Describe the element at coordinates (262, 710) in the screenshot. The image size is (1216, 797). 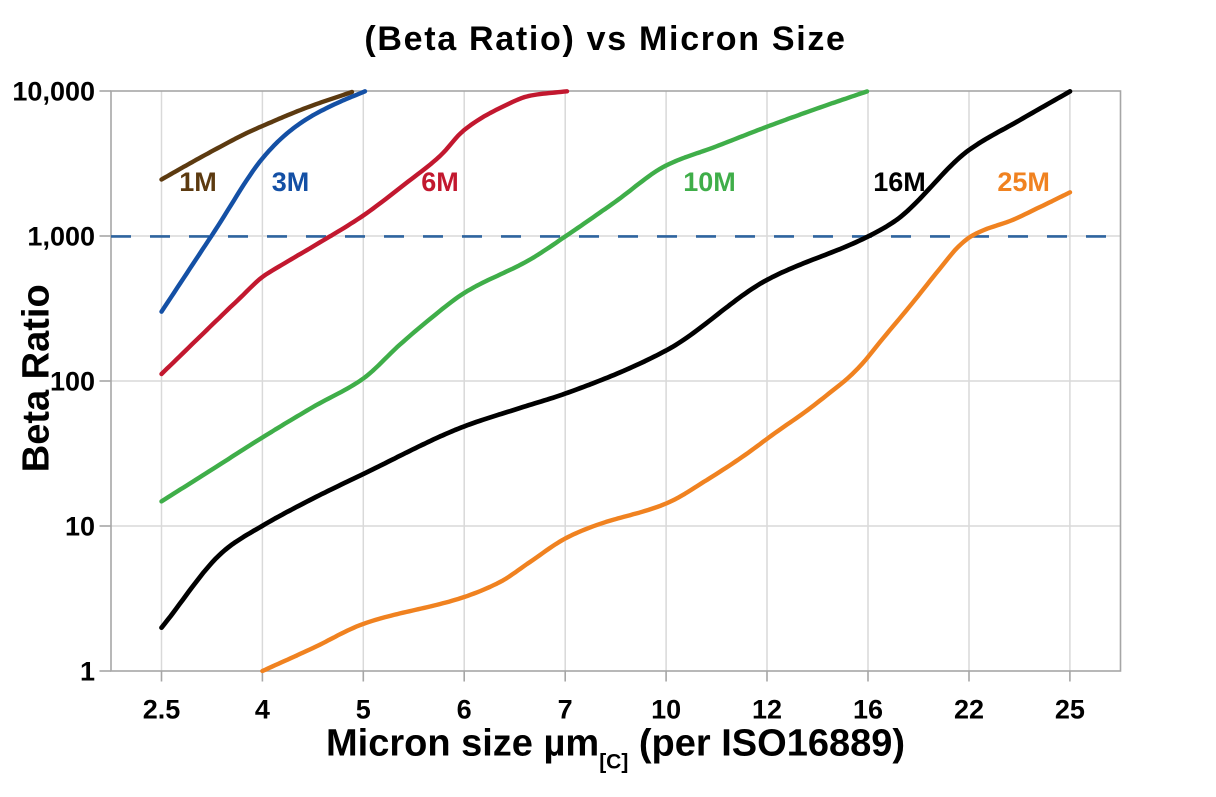
I see `svg-text: 4` at that location.